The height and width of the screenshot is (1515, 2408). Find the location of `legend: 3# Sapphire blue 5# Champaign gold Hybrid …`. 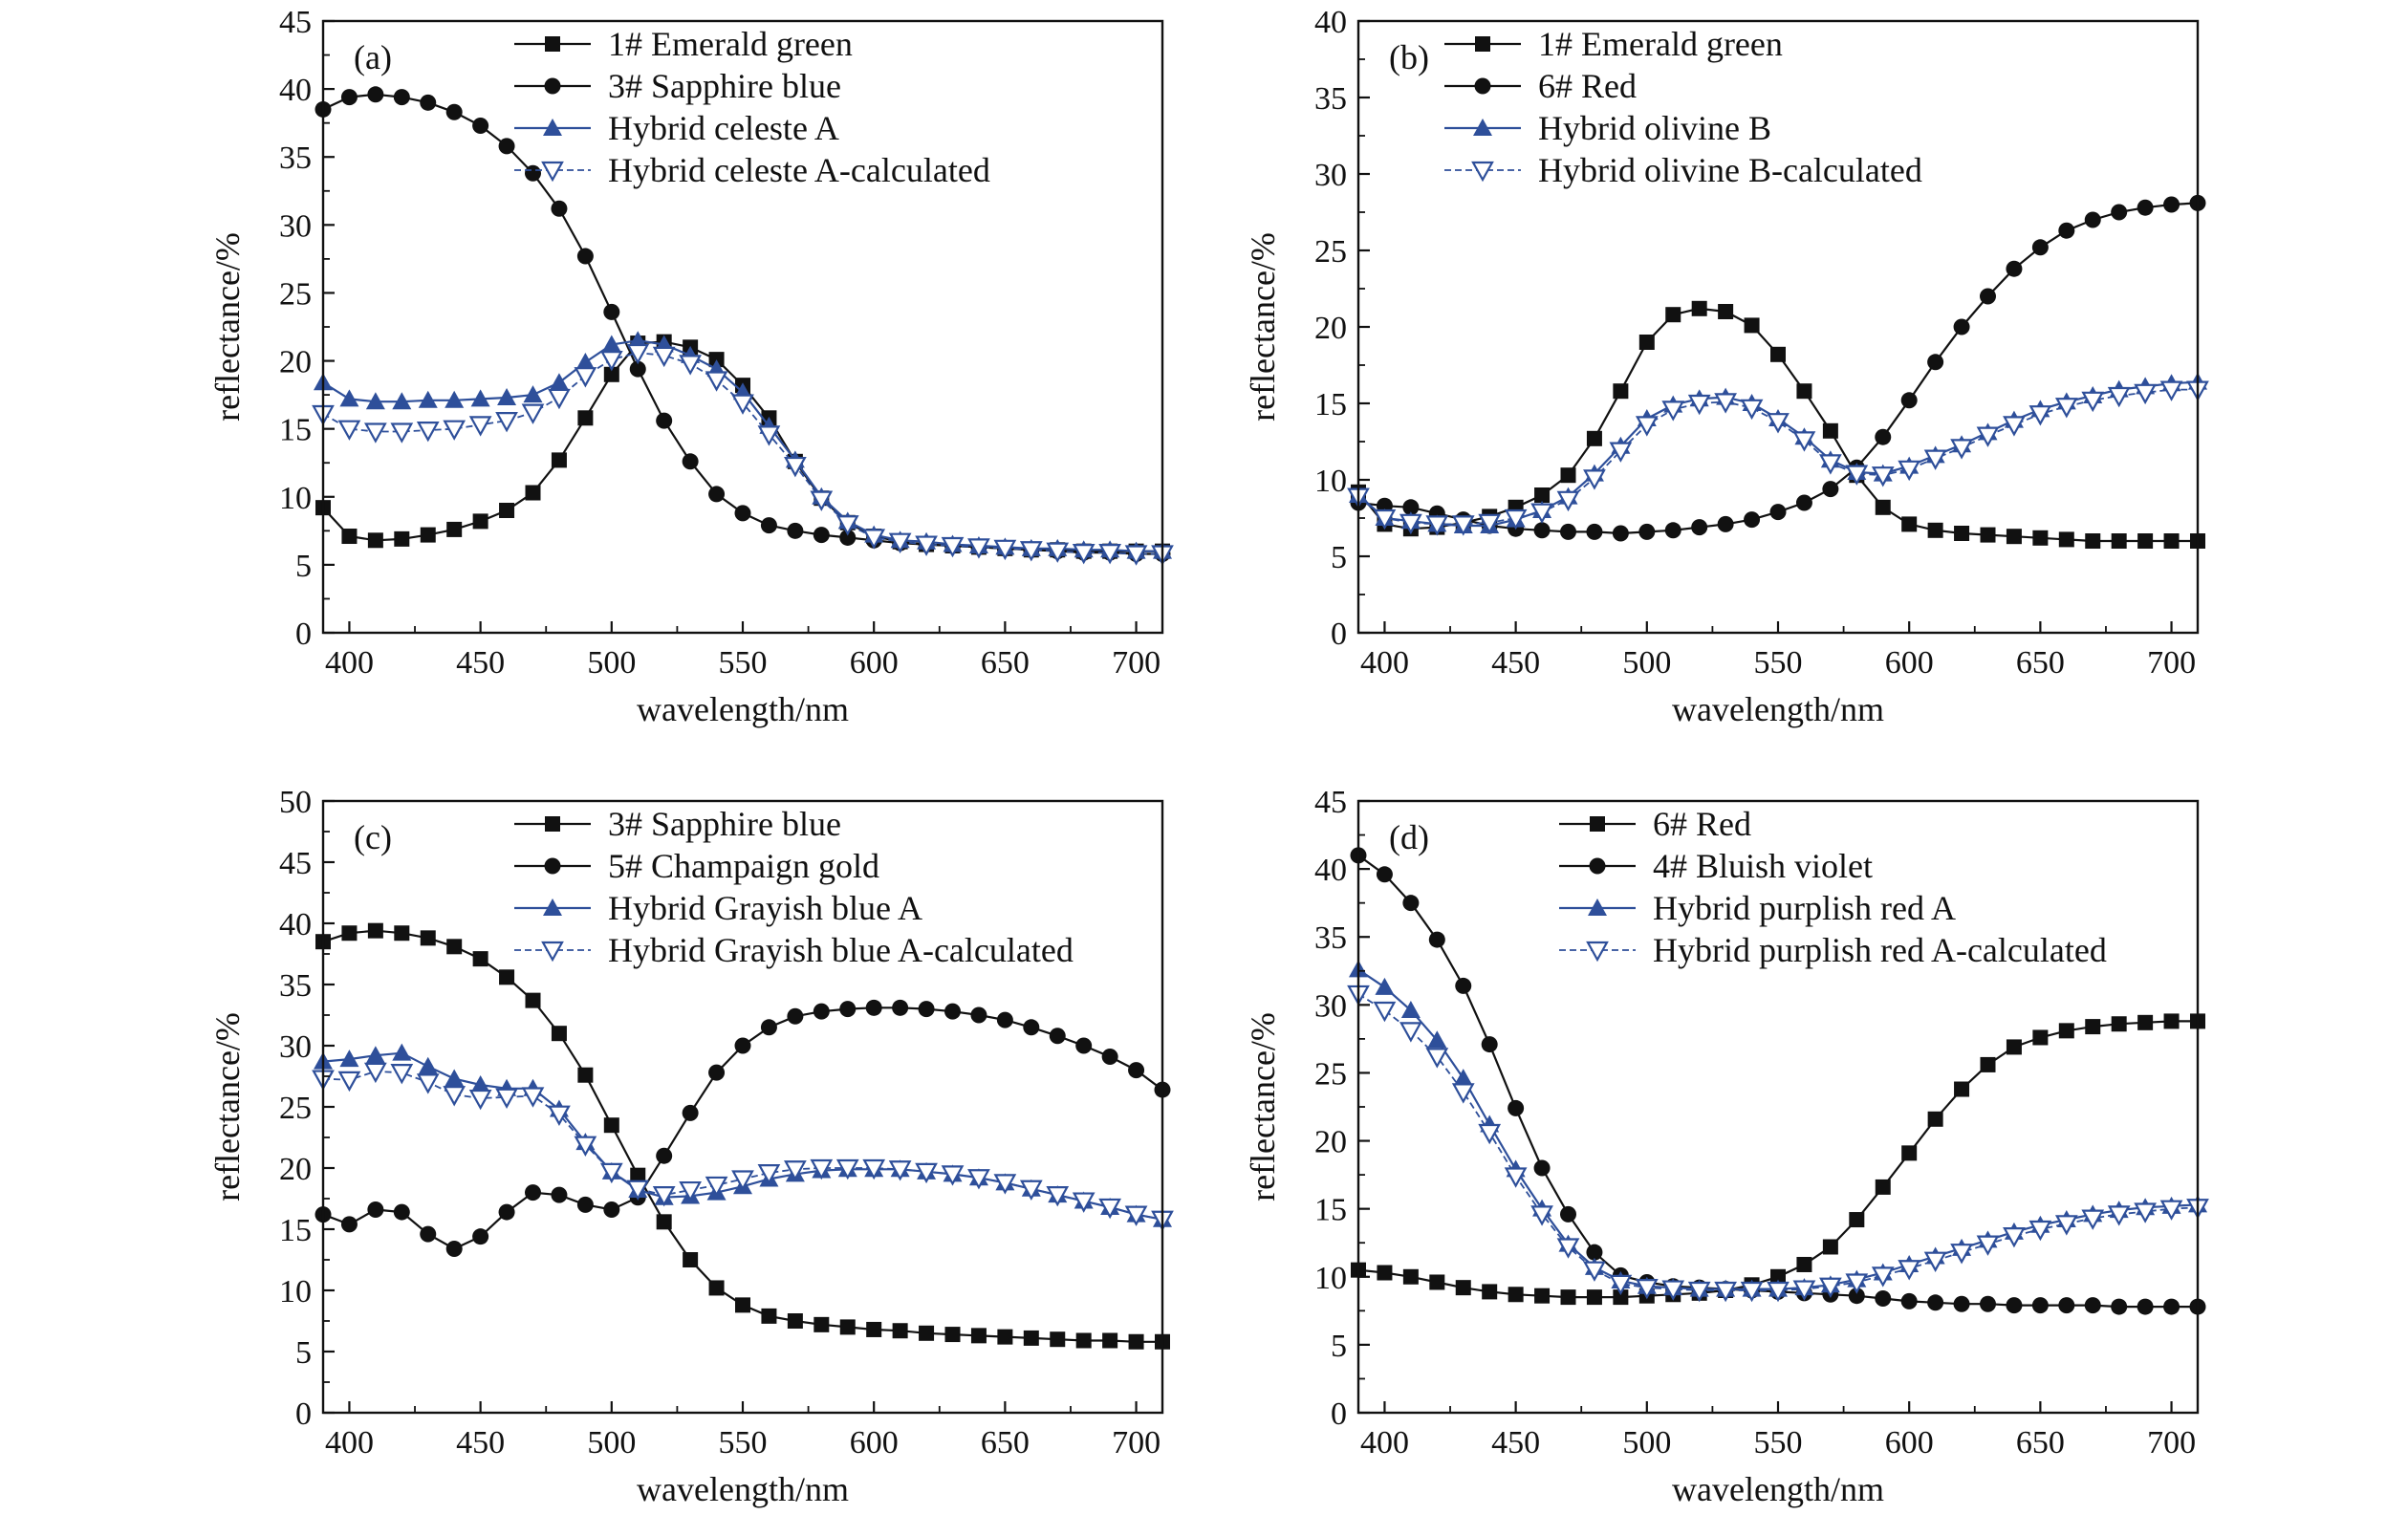

legend: 3# Sapphire blue 5# Champaign gold Hybrid … is located at coordinates (794, 887).